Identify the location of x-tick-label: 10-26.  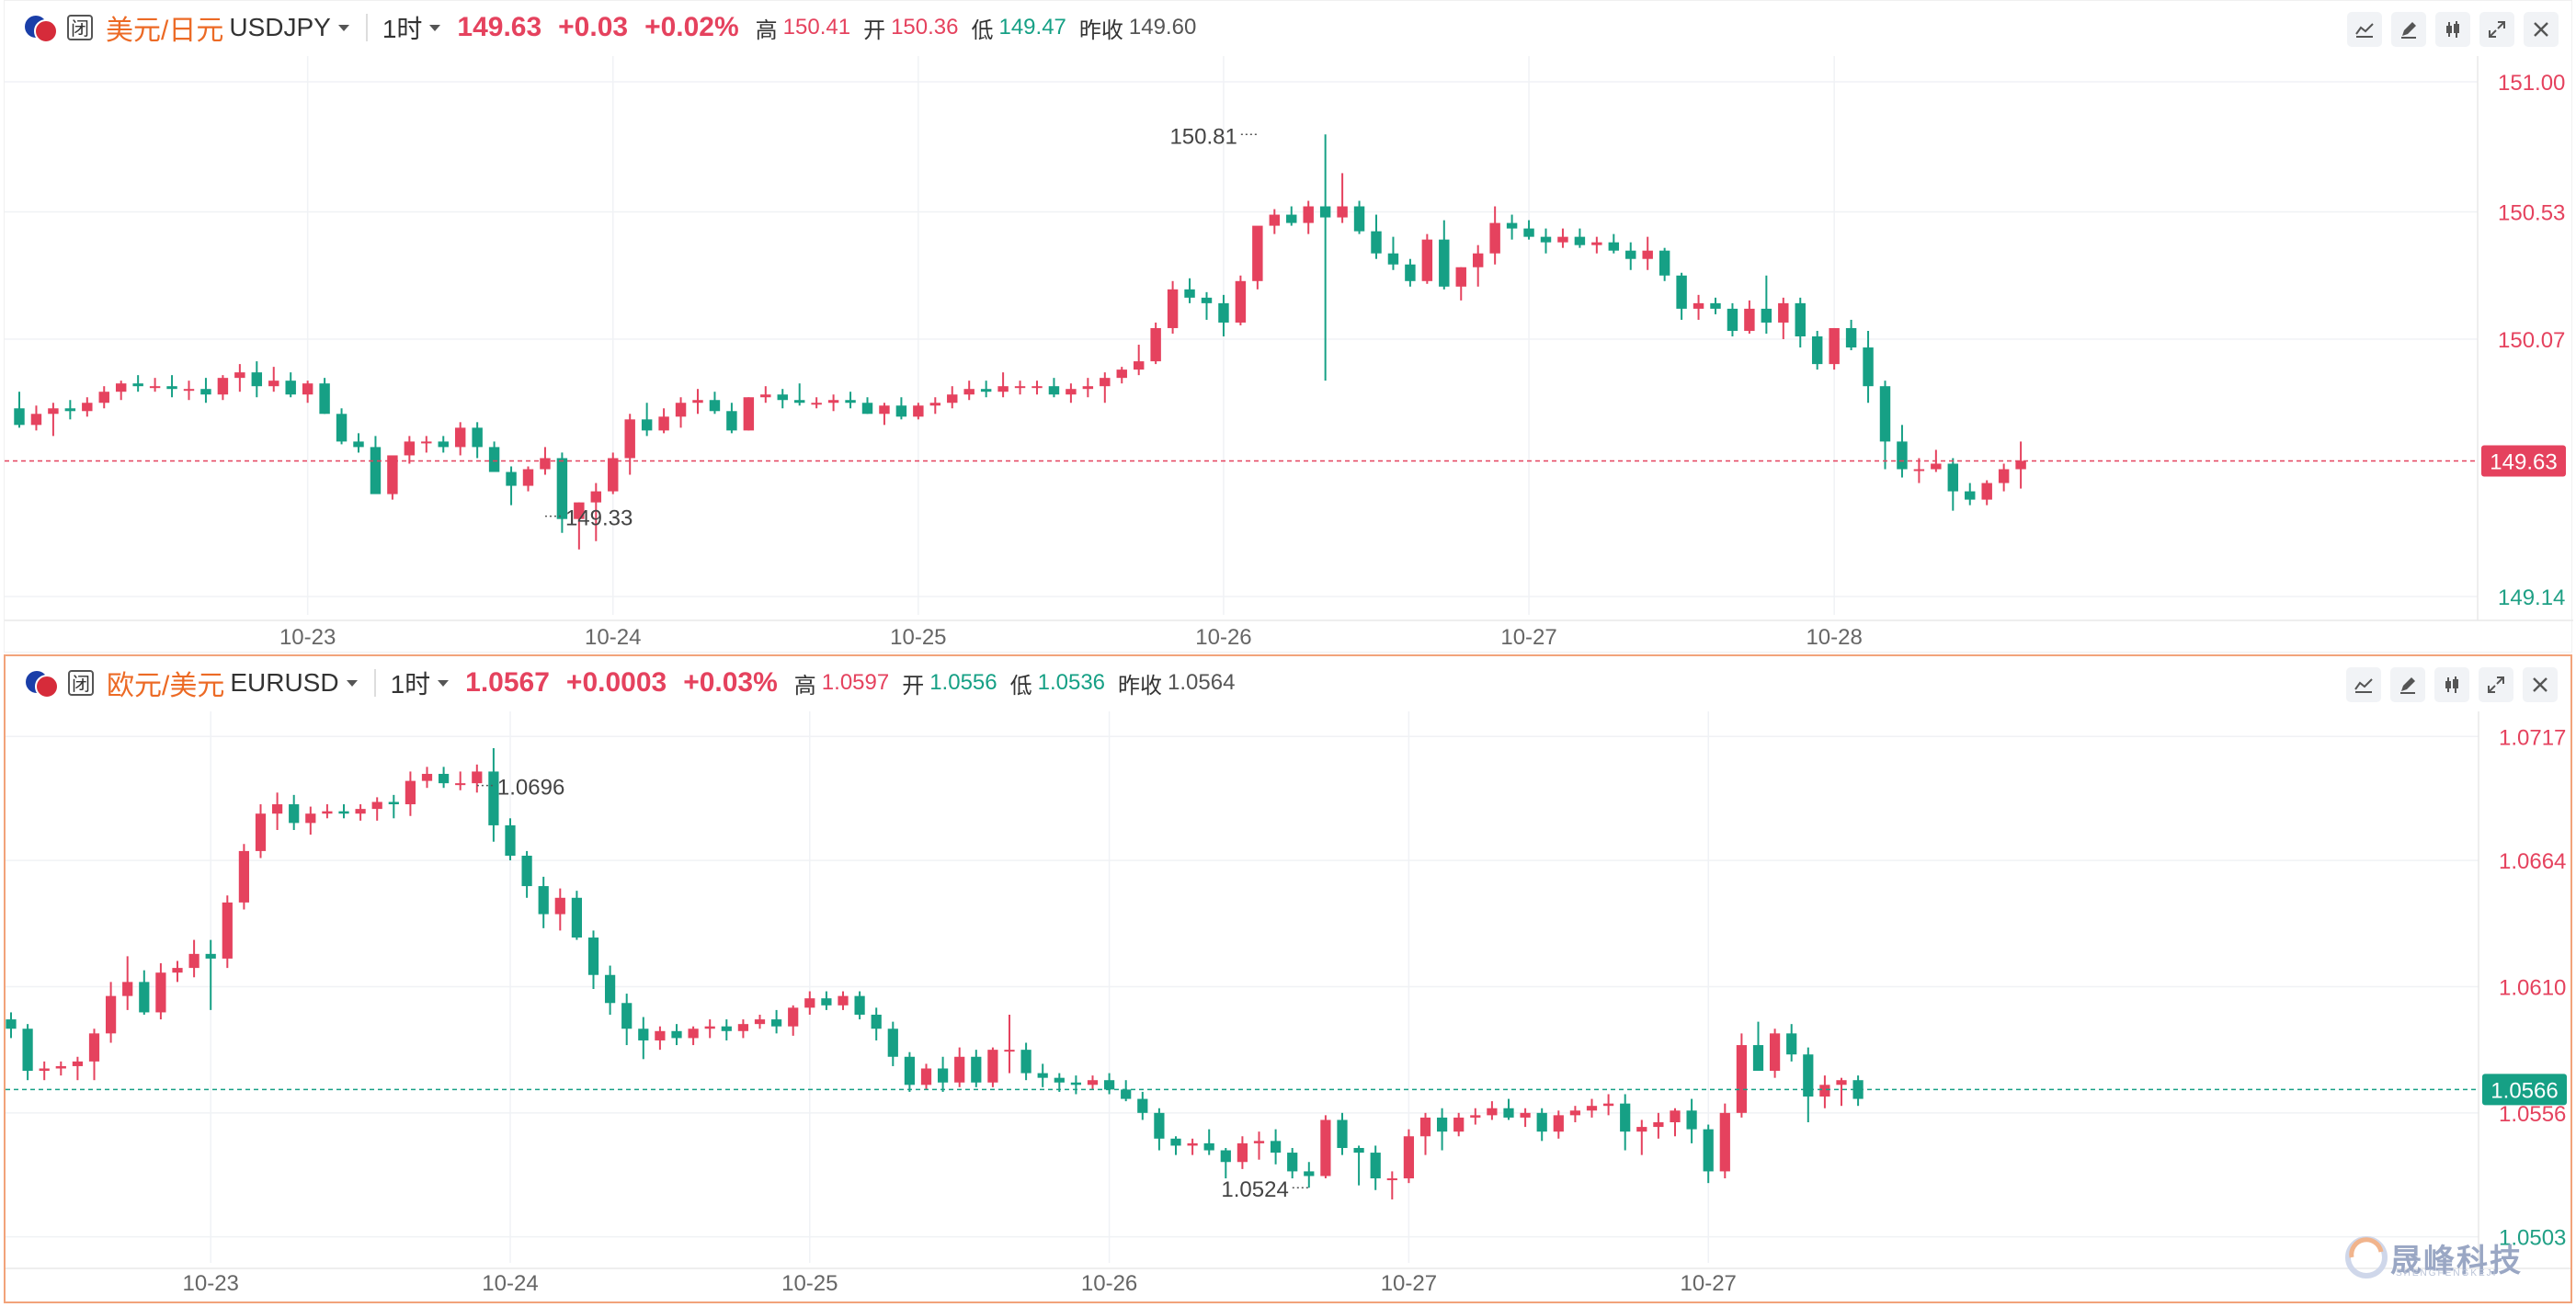
(1109, 1283).